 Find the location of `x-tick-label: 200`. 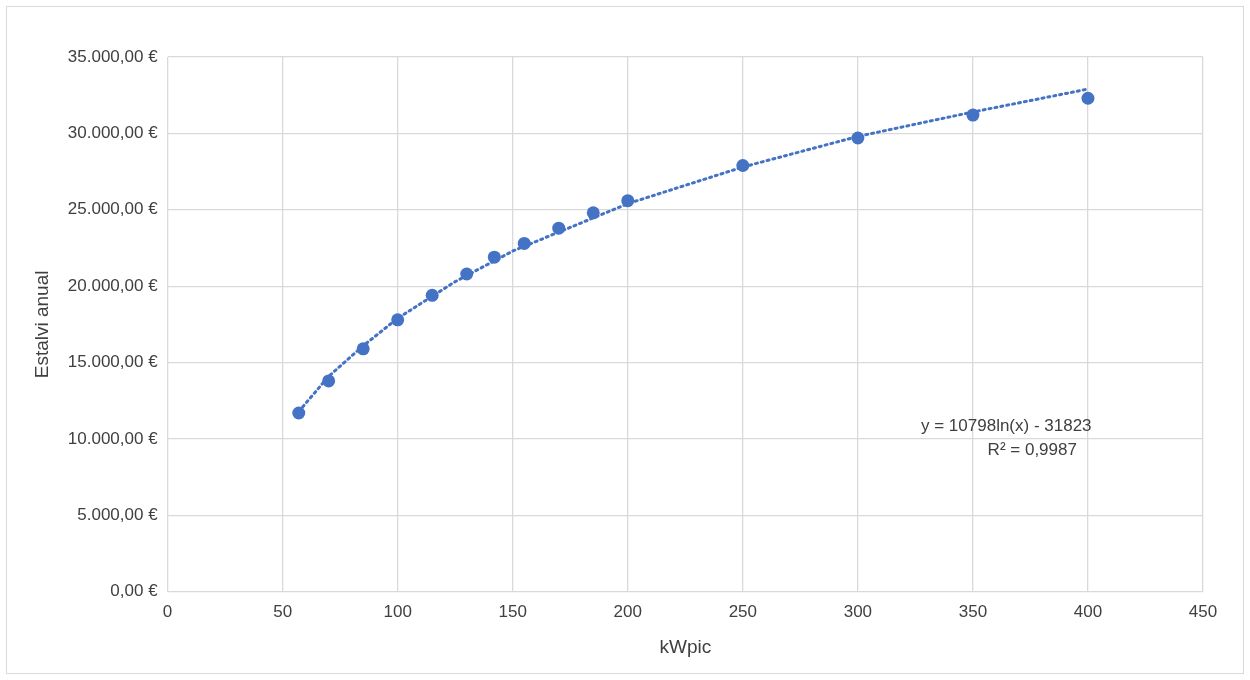

x-tick-label: 200 is located at coordinates (627, 611).